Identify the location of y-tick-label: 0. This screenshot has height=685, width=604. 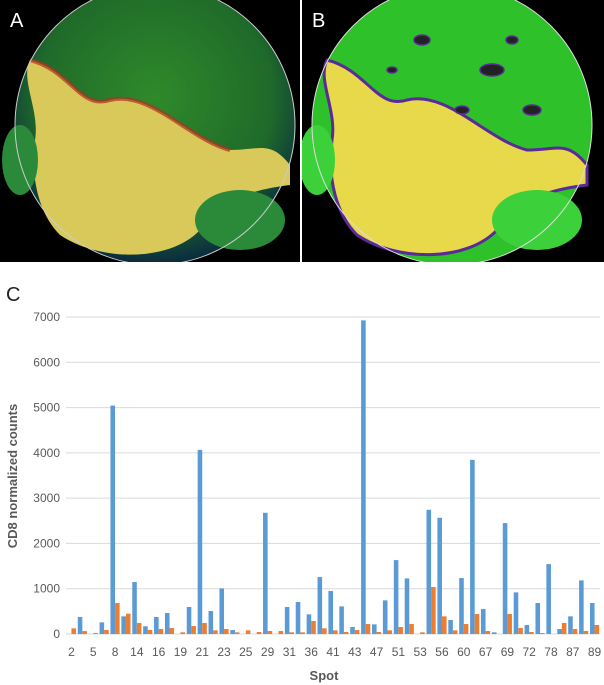
(56, 634).